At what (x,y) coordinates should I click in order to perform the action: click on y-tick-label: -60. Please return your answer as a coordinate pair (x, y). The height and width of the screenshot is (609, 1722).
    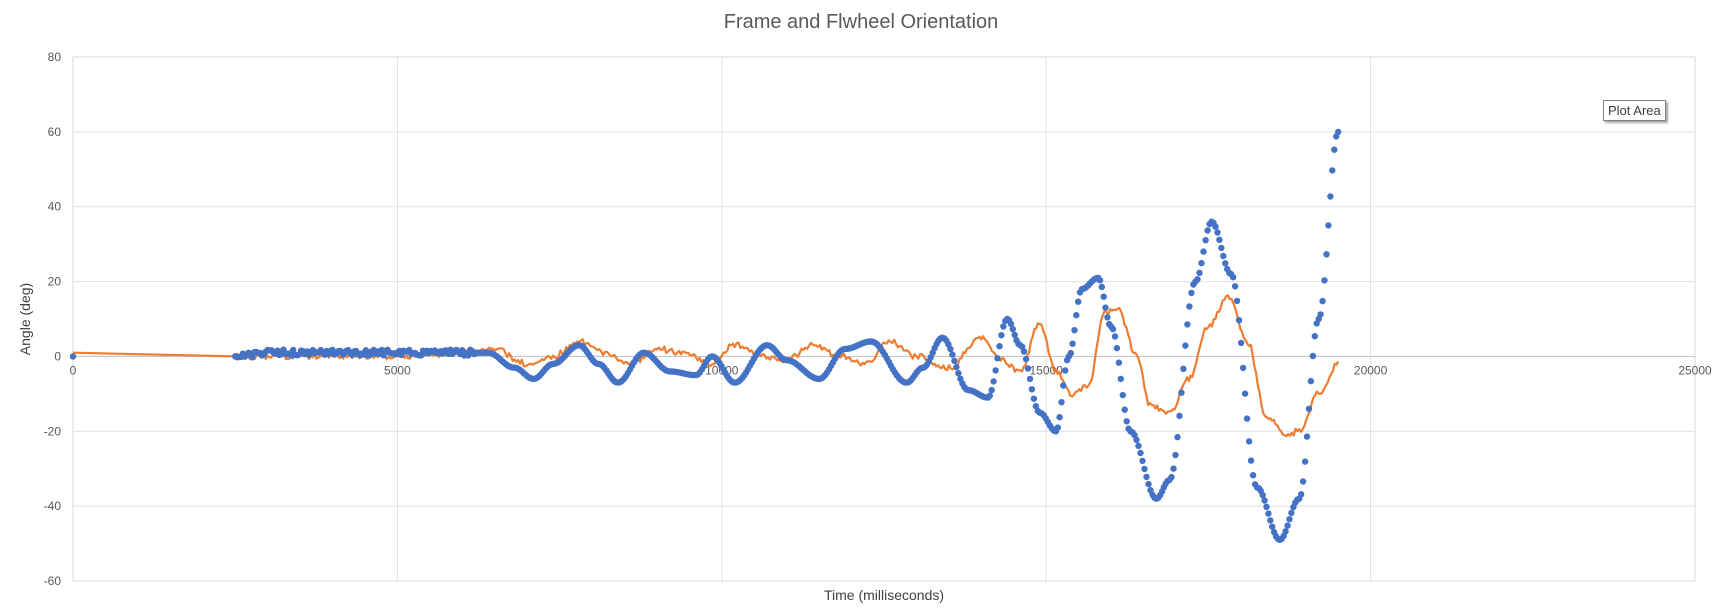
    Looking at the image, I should click on (53, 581).